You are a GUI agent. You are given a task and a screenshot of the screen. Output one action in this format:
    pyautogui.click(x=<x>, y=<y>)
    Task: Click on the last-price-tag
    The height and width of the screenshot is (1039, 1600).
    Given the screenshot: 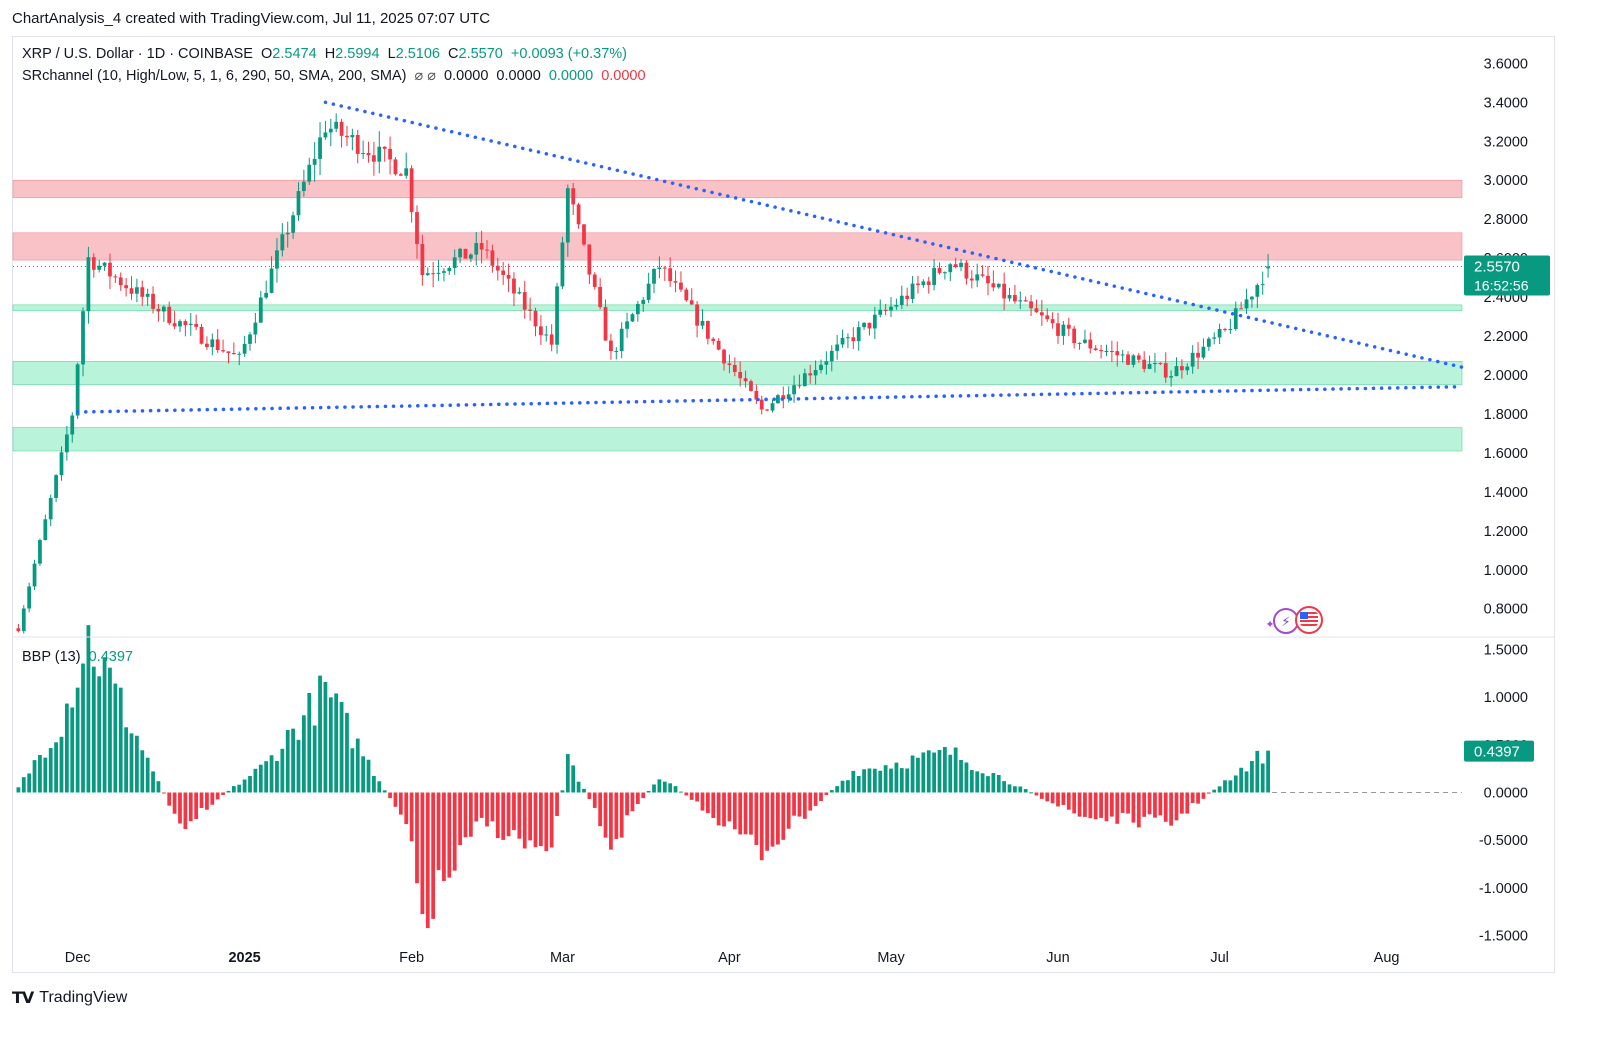 What is the action you would take?
    pyautogui.click(x=1507, y=275)
    